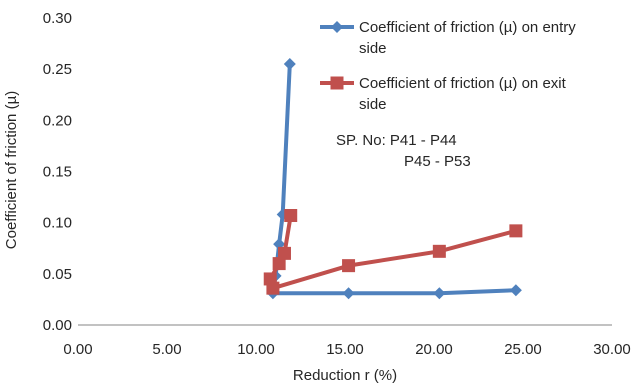 This screenshot has height=385, width=634. I want to click on x-tick-label: 5.00, so click(166, 349).